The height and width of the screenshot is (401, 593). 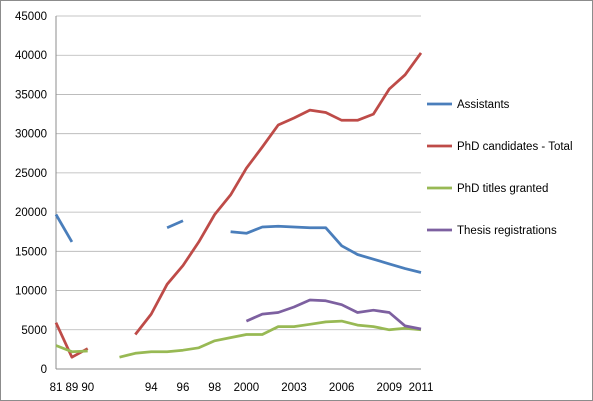 What do you see at coordinates (31, 135) in the screenshot?
I see `y-tick-label: 30000` at bounding box center [31, 135].